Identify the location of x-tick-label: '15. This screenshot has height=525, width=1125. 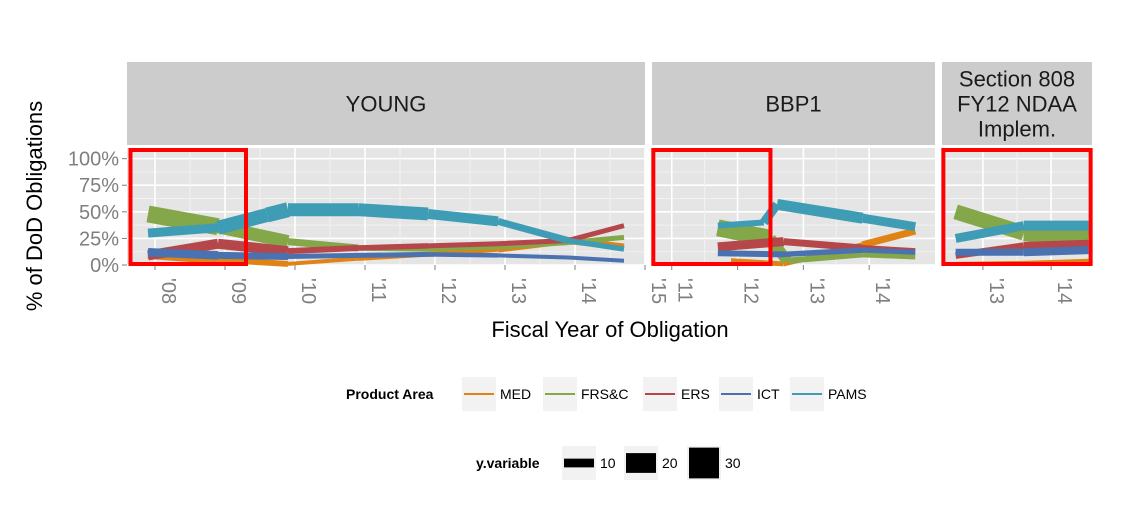
(658, 291).